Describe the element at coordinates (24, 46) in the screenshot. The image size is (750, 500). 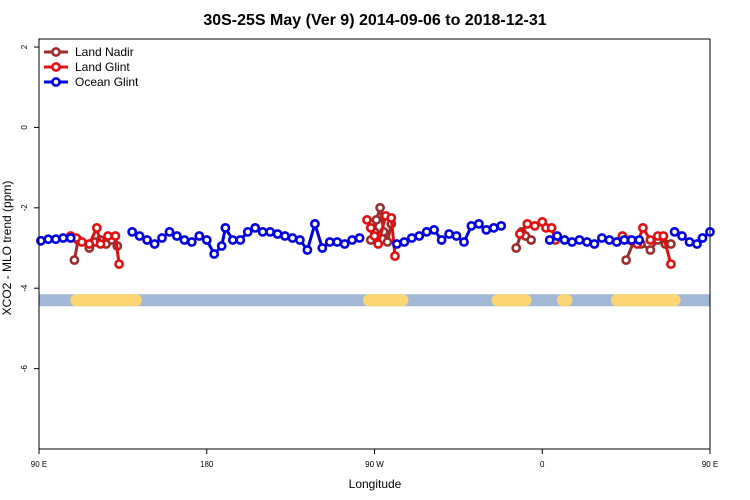
I see `y-tick-label: 2` at that location.